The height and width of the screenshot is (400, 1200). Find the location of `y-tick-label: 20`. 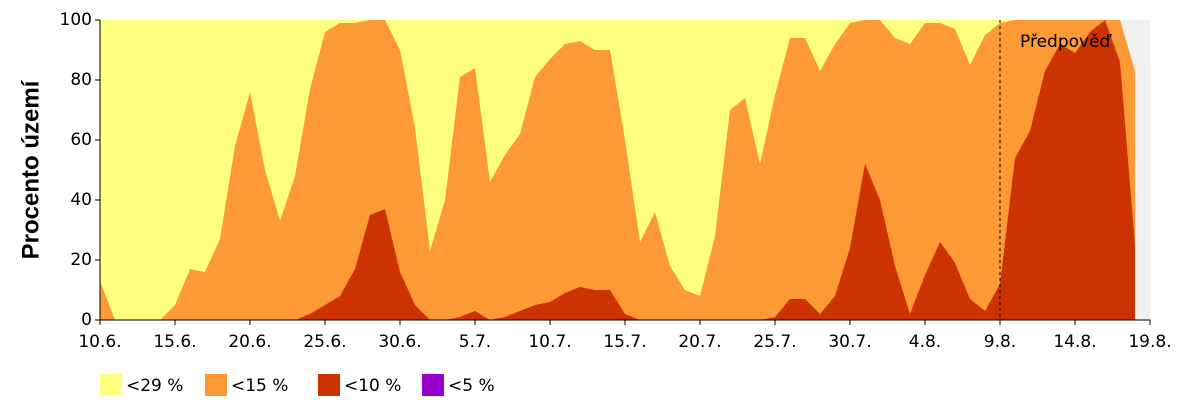

y-tick-label: 20 is located at coordinates (81, 260).